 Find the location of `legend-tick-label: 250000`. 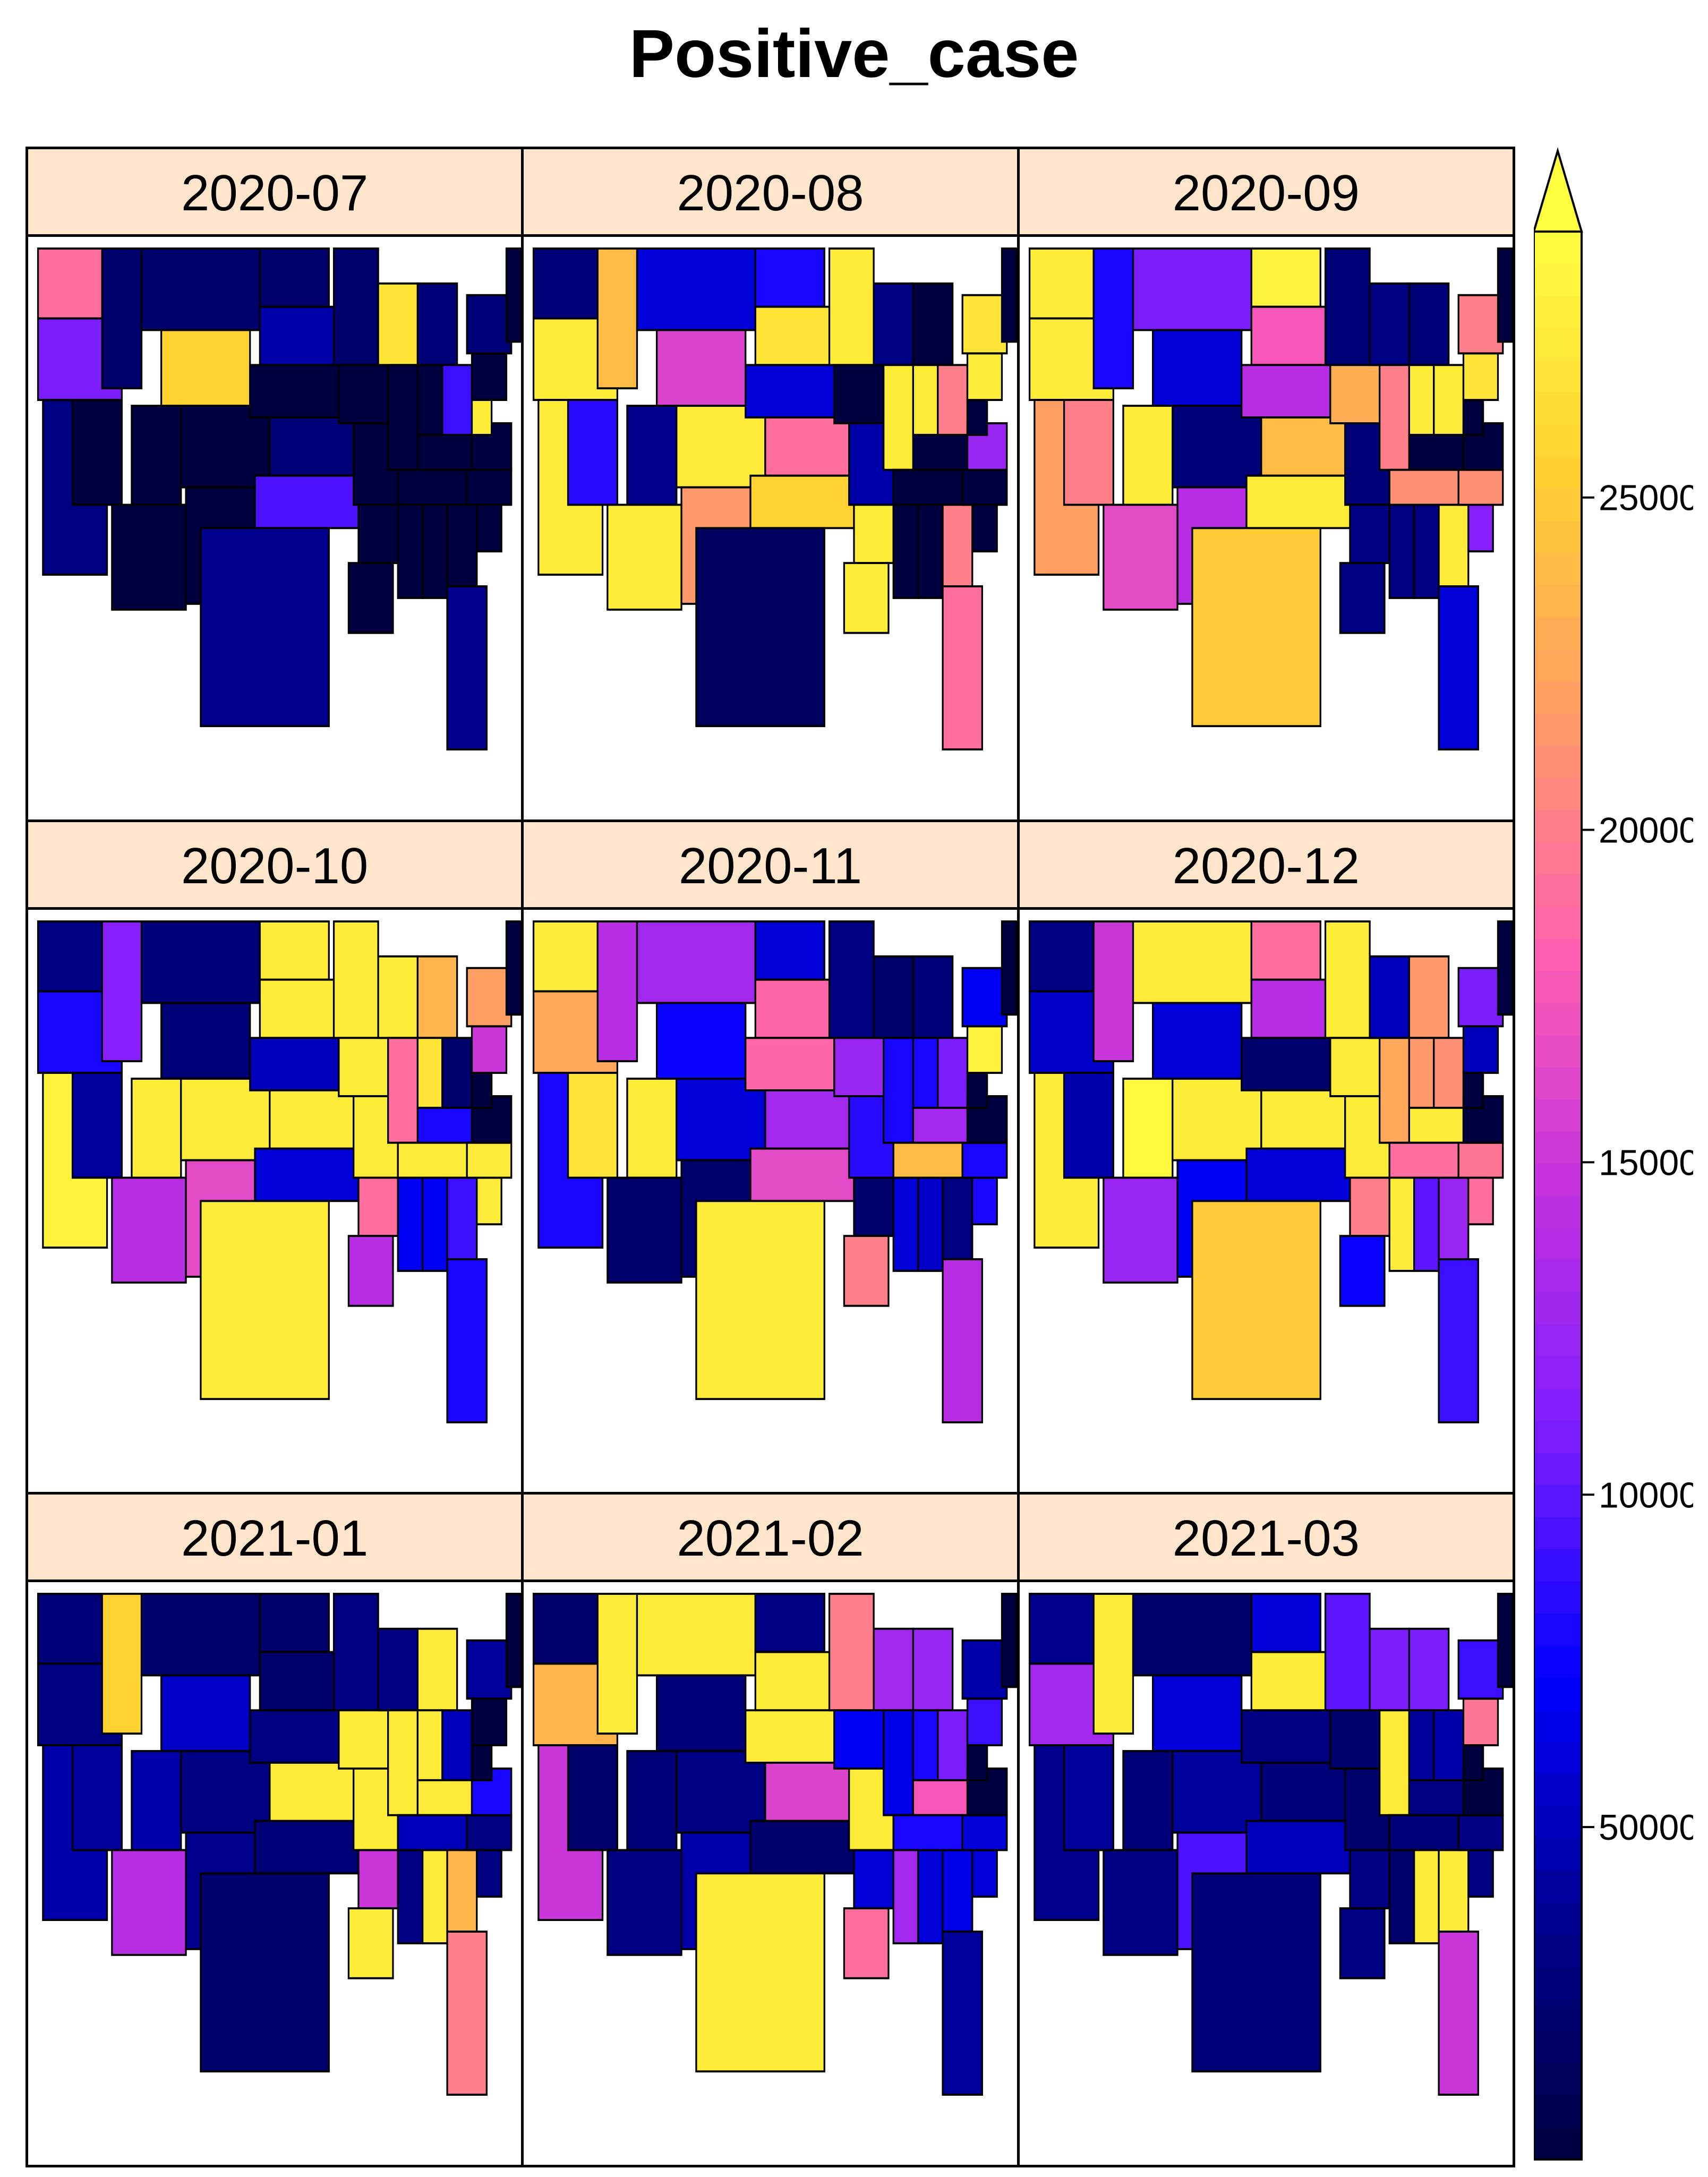

legend-tick-label: 250000 is located at coordinates (1646, 498).